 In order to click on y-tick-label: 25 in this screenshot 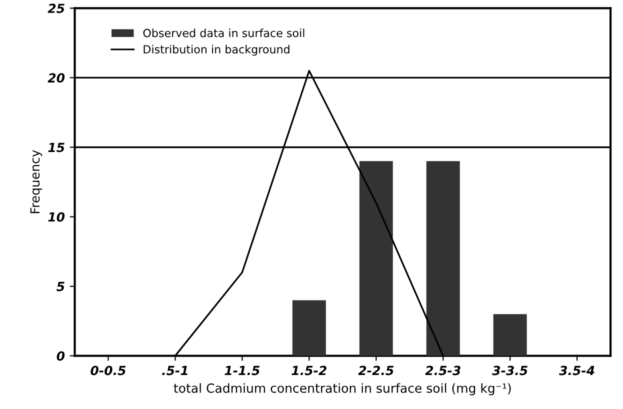, I will do `click(56, 9)`.